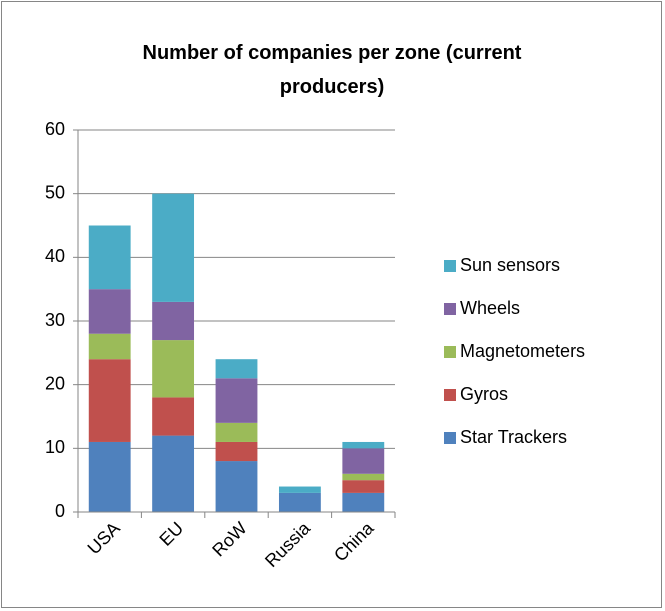  What do you see at coordinates (60, 511) in the screenshot?
I see `y-tick-label: 0` at bounding box center [60, 511].